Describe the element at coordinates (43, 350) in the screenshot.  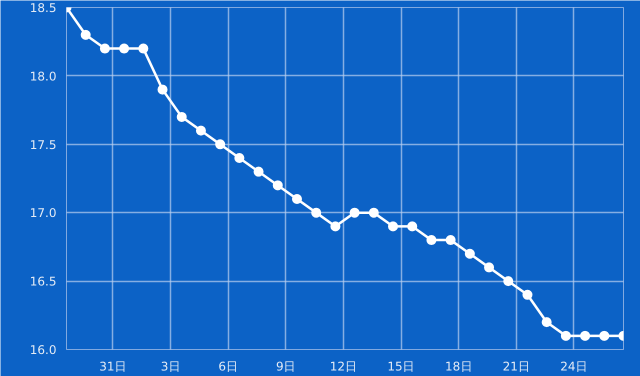
I see `y-tick-label: 16.0` at that location.